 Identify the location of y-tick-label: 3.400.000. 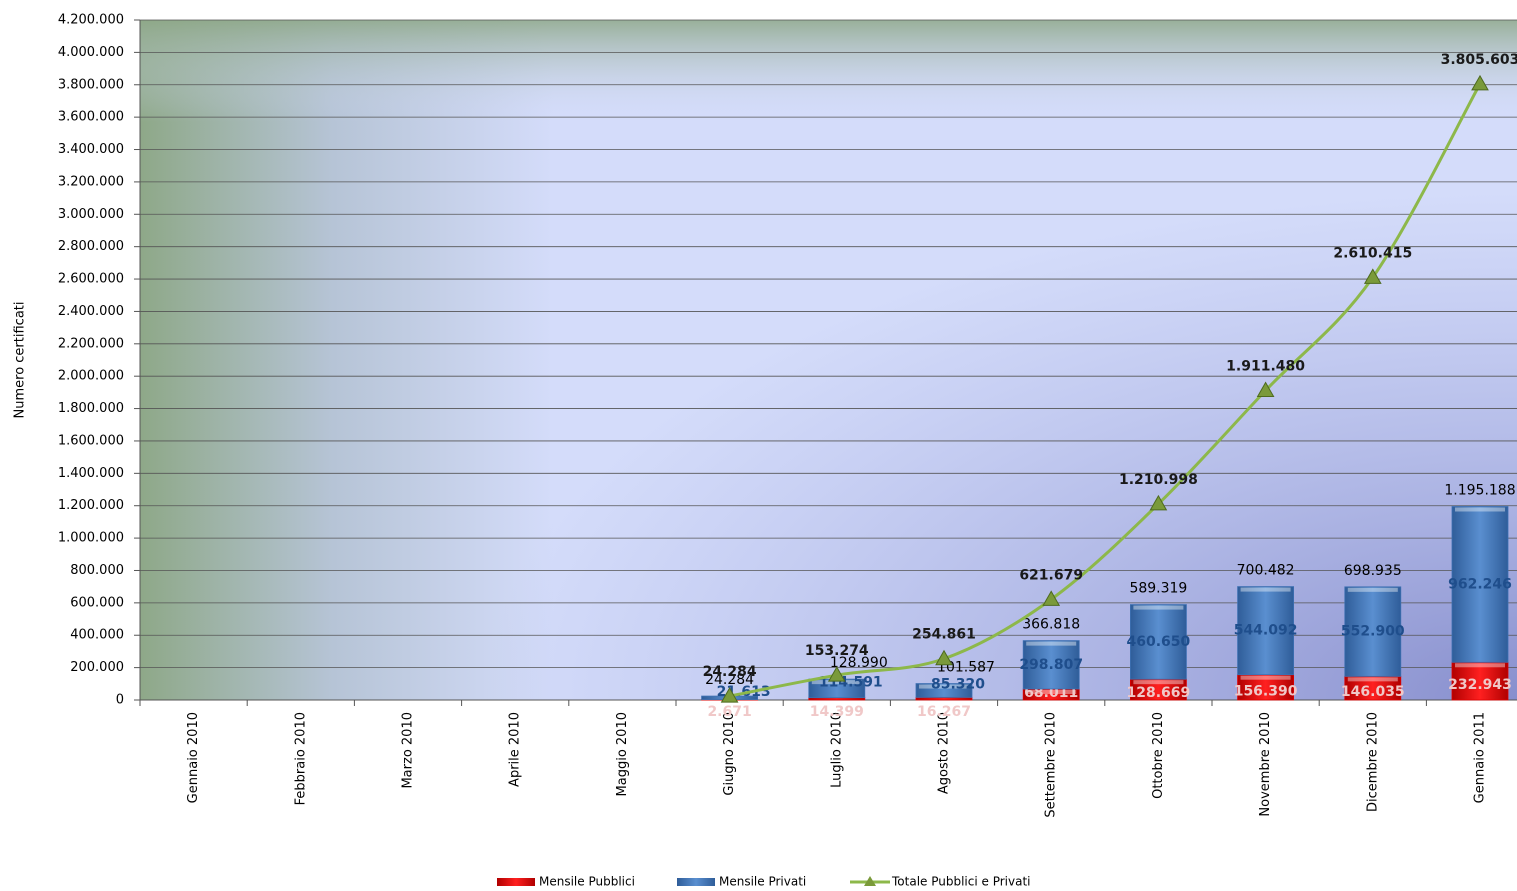
(91, 149).